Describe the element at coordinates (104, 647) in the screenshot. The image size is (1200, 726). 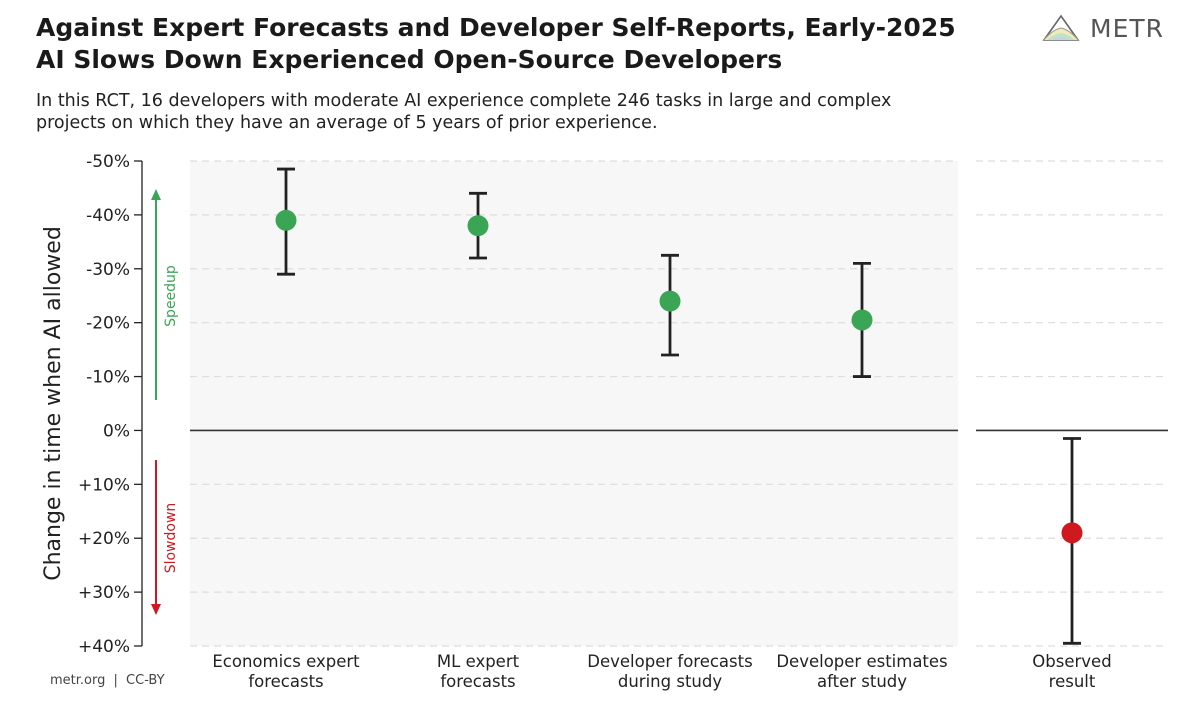
I see `y-tick-label: +40%` at that location.